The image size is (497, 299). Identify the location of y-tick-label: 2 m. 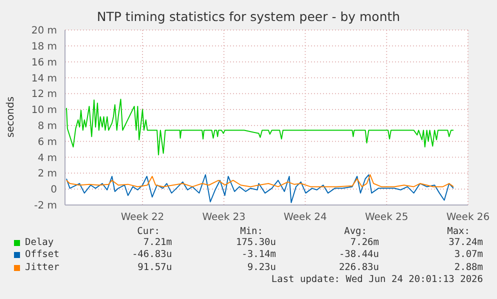
(47, 174).